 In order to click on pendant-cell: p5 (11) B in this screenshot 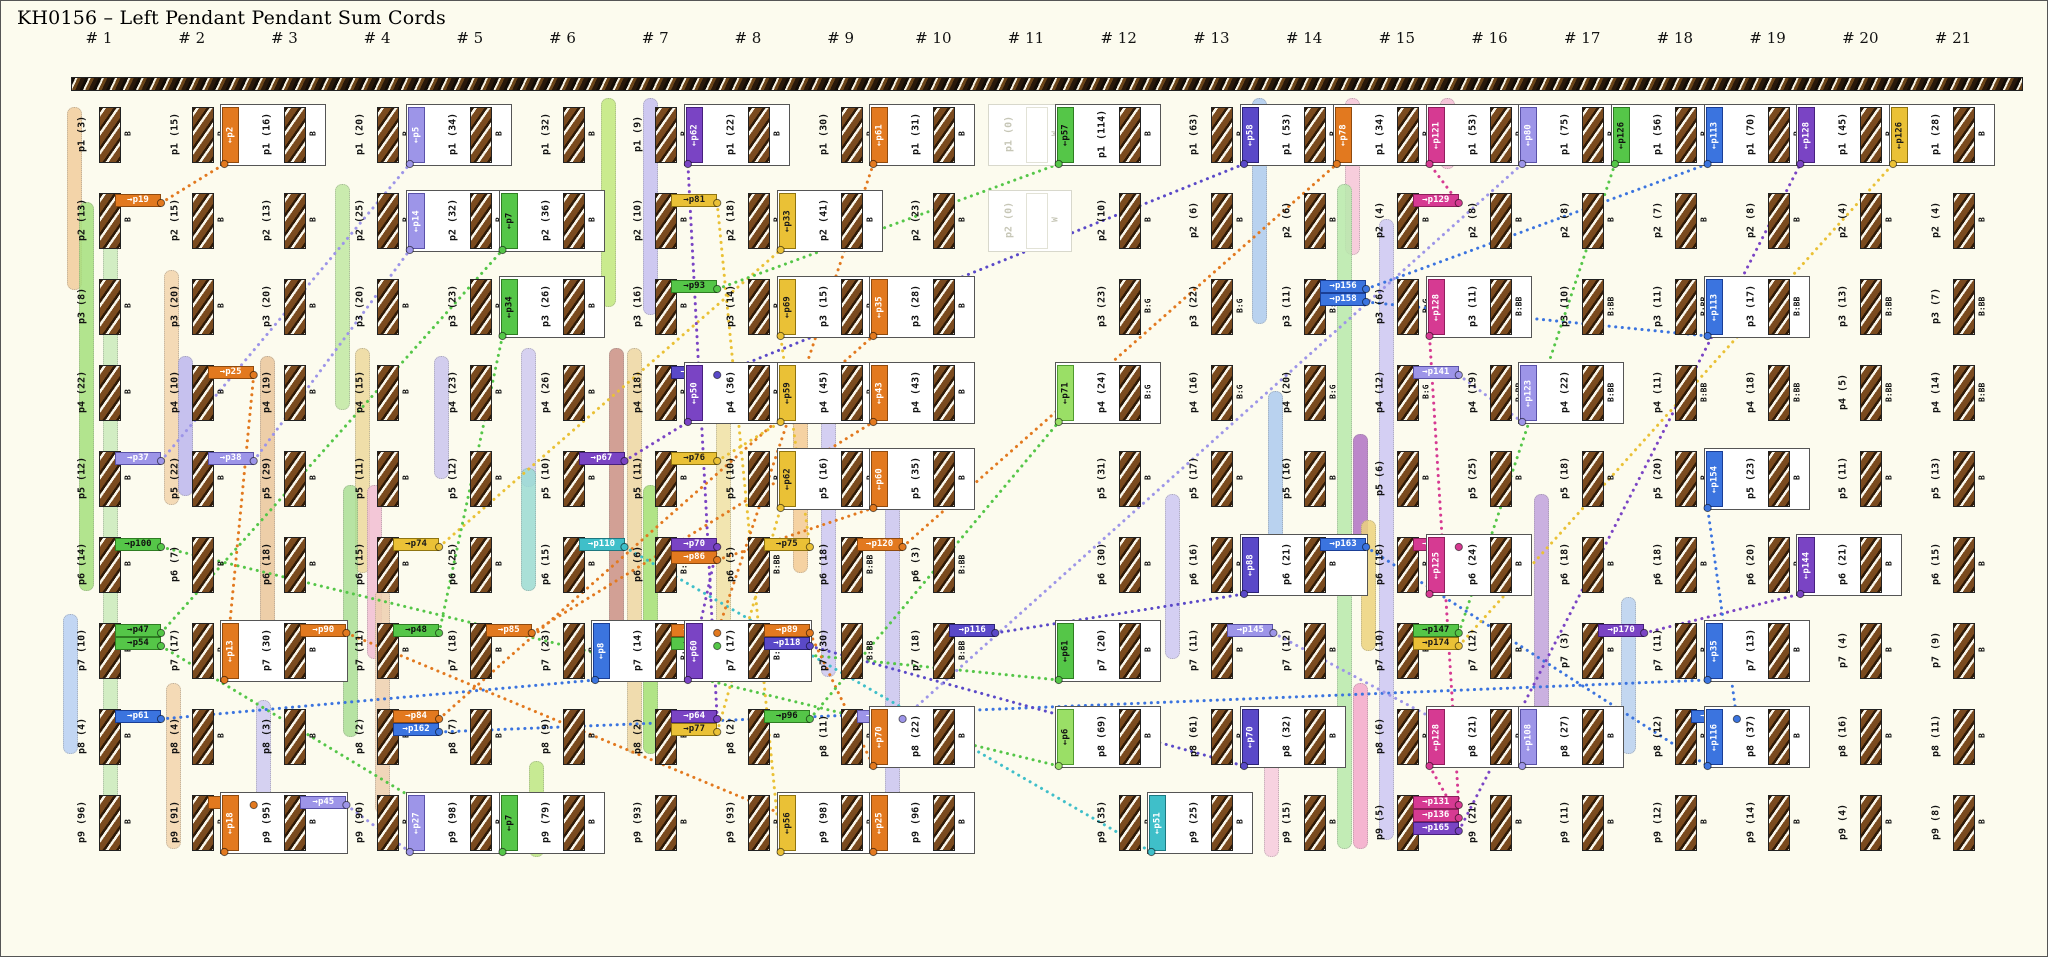, I will do `click(1861, 479)`.